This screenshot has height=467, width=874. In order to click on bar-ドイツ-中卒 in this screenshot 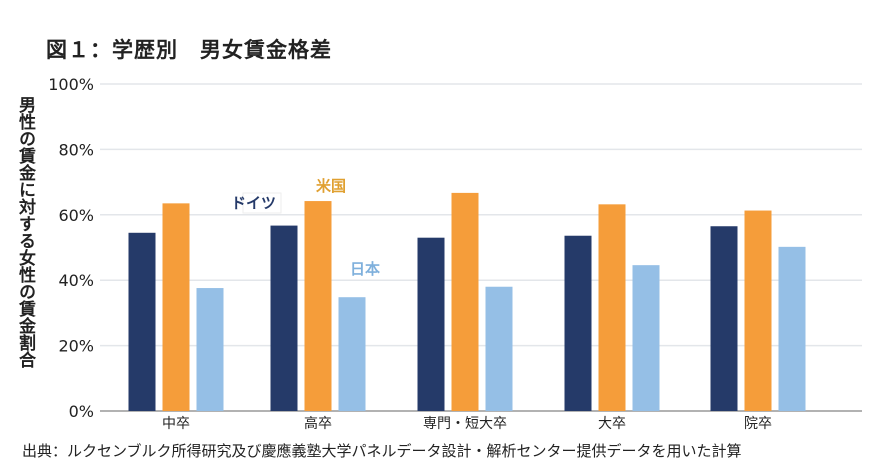, I will do `click(142, 321)`.